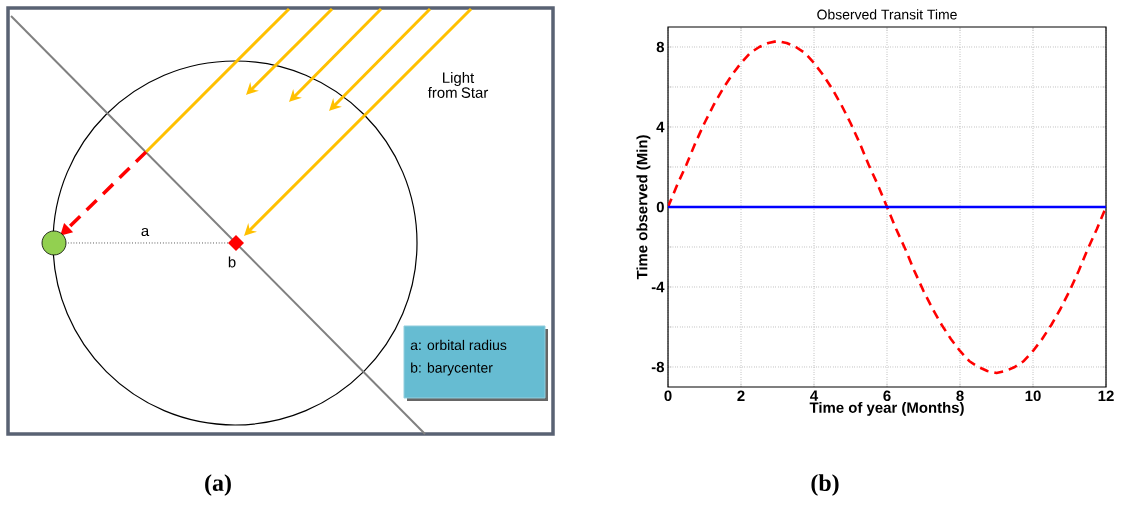 This screenshot has width=1123, height=506. I want to click on text: (a), so click(218, 485).